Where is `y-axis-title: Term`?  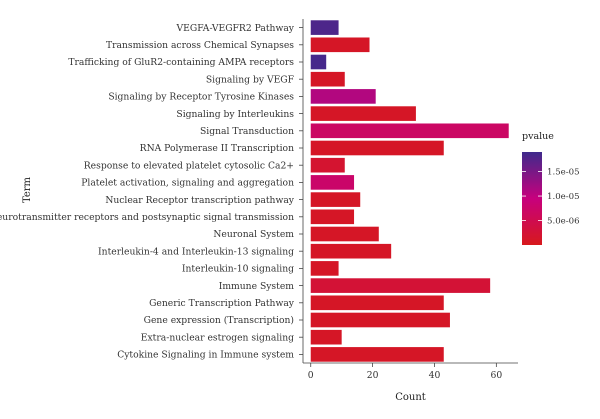
y-axis-title: Term is located at coordinates (27, 189).